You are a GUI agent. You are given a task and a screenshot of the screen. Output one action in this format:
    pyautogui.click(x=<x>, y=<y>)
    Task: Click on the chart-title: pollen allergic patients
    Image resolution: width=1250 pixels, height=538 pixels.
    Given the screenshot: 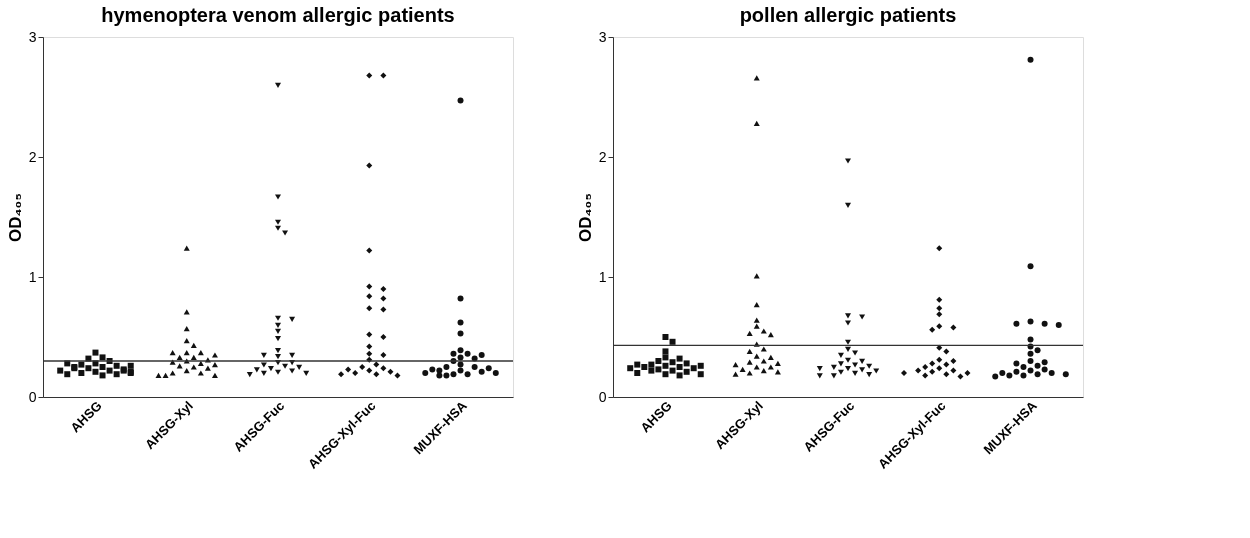 What is the action you would take?
    pyautogui.click(x=848, y=15)
    